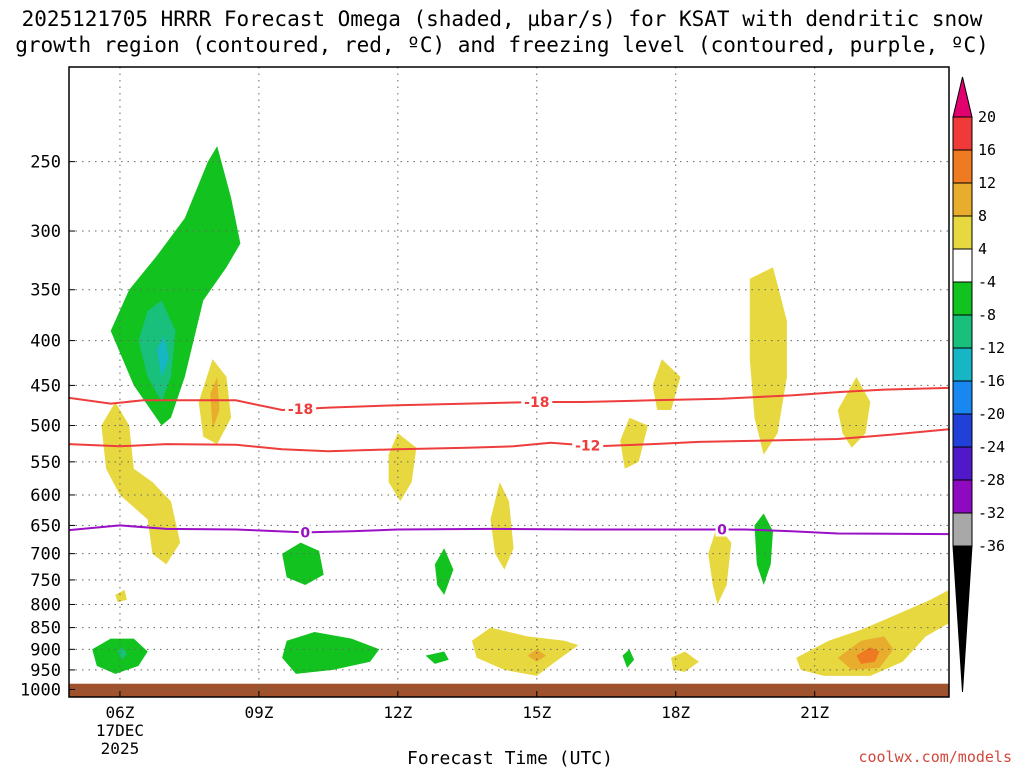  I want to click on colorbar-label-2: 12, so click(987, 183).